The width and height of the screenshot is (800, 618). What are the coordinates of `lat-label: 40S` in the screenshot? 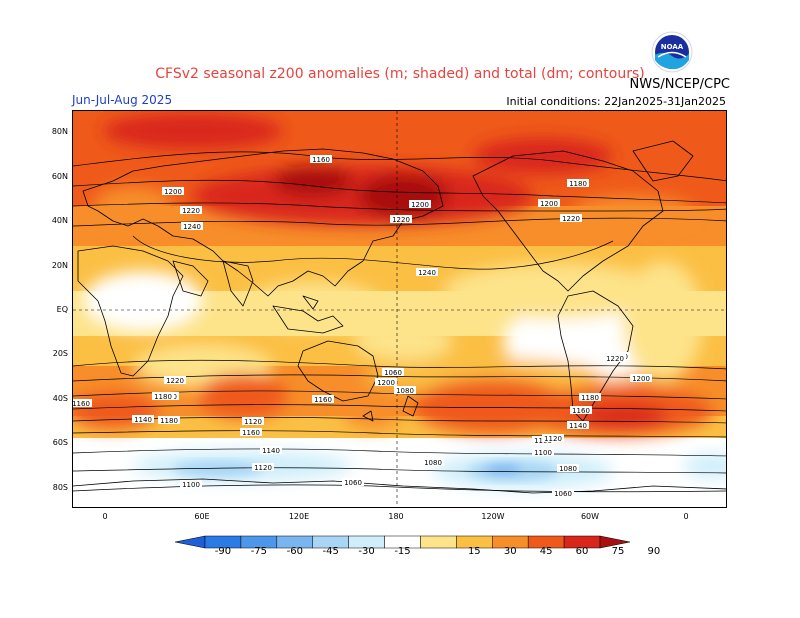 It's located at (60, 398).